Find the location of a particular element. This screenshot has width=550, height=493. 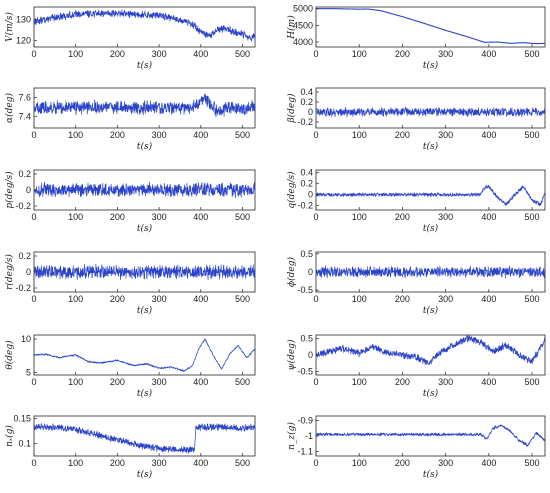

y-tick-label: 5 is located at coordinates (28, 372).